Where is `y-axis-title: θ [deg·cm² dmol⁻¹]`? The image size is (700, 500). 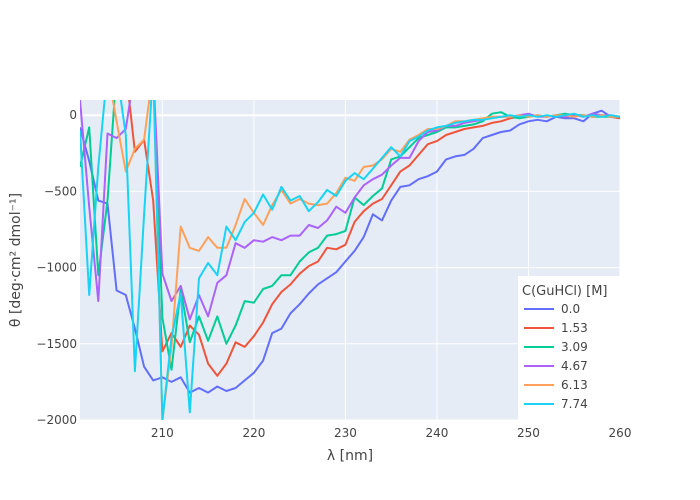
y-axis-title: θ [deg·cm² dmol⁻¹] is located at coordinates (16, 260).